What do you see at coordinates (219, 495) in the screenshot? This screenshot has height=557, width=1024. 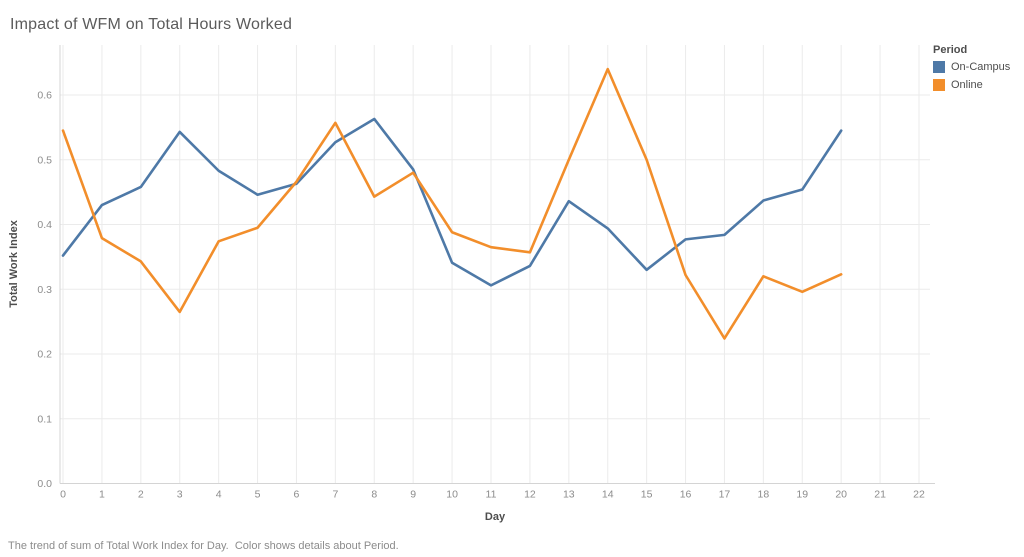 I see `x-tick-label: 4` at bounding box center [219, 495].